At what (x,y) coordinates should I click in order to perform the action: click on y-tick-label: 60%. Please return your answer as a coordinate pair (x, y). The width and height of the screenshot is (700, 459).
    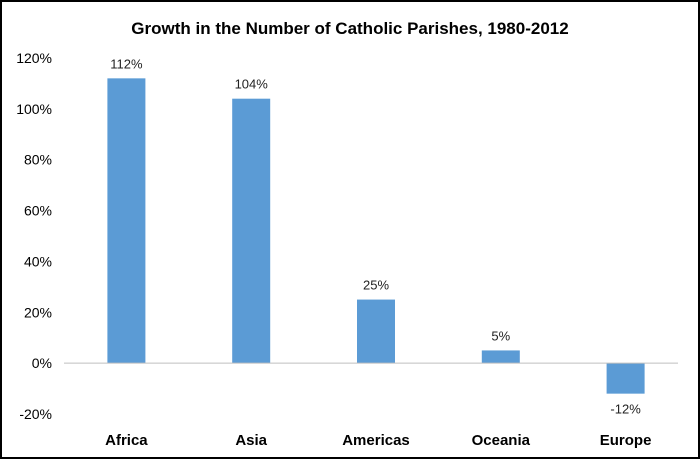
    Looking at the image, I should click on (38, 211).